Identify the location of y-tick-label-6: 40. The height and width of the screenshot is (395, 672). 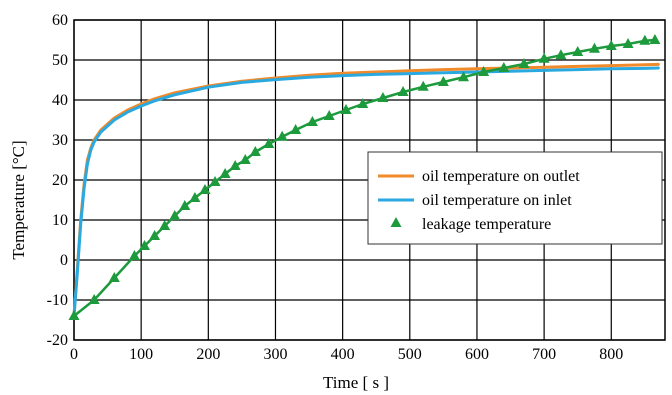
(60, 100).